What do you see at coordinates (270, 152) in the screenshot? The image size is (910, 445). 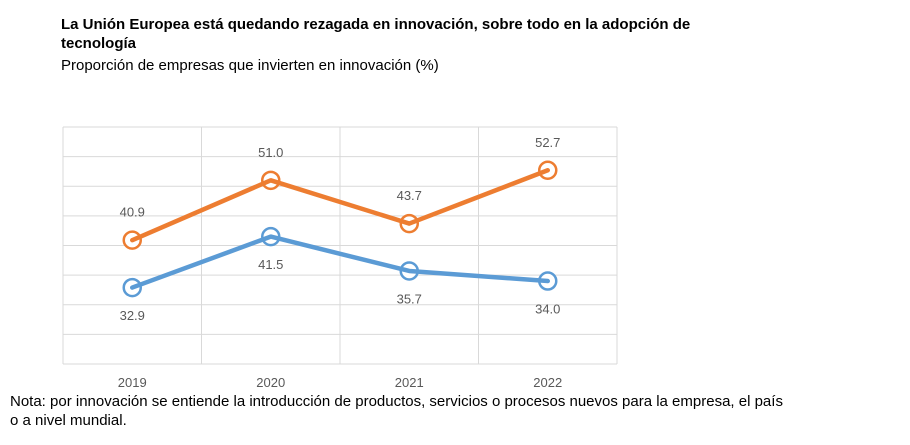 I see `data-point-label: 51.0` at bounding box center [270, 152].